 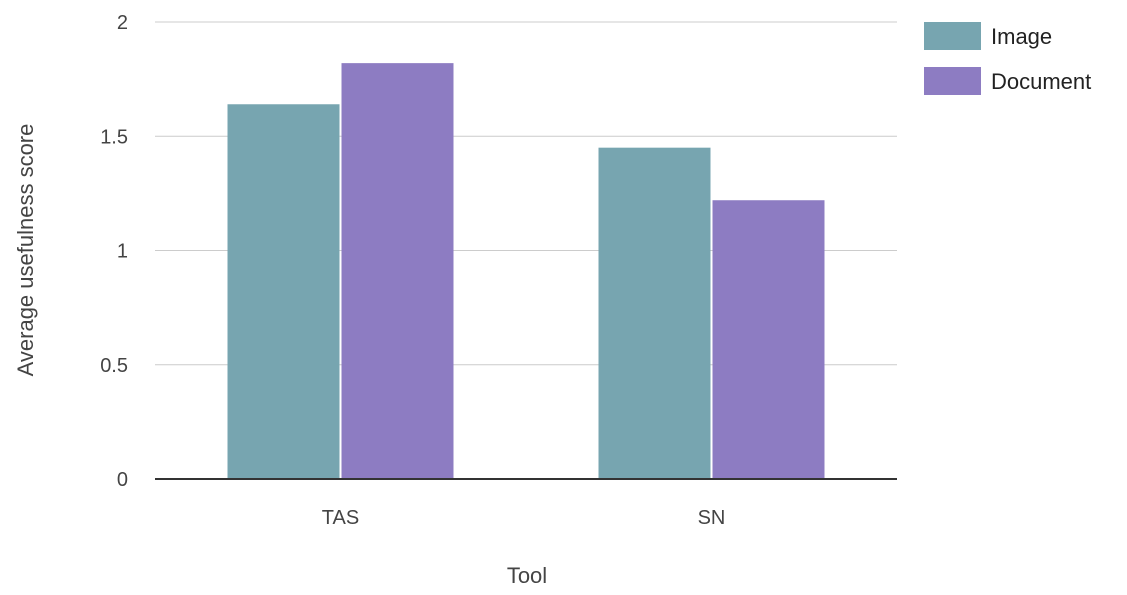 What do you see at coordinates (768, 340) in the screenshot?
I see `bar-document-sn` at bounding box center [768, 340].